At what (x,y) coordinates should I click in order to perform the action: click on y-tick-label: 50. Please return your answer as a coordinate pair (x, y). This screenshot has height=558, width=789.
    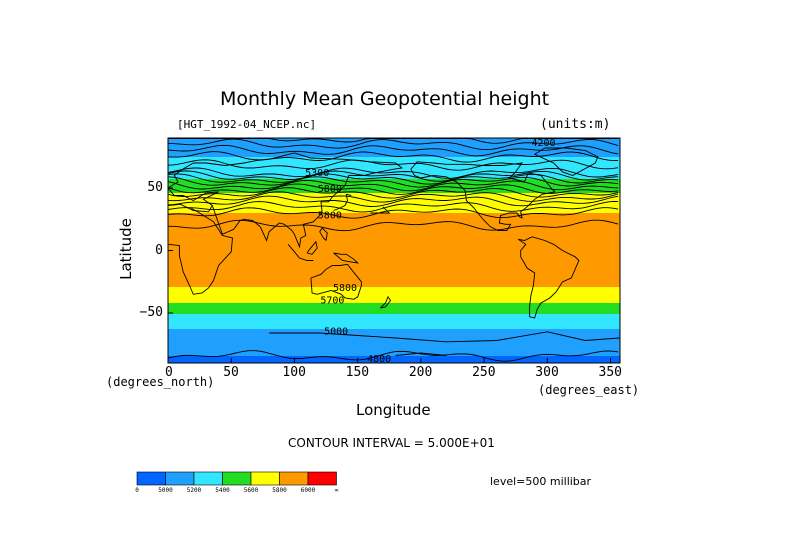
    Looking at the image, I should click on (155, 187).